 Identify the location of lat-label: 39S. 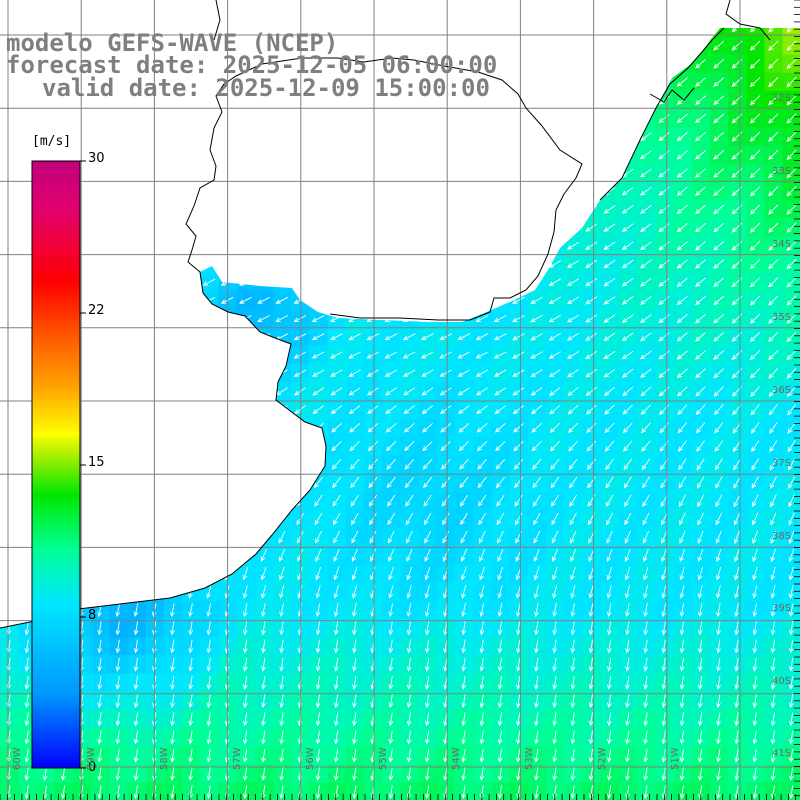
(782, 608).